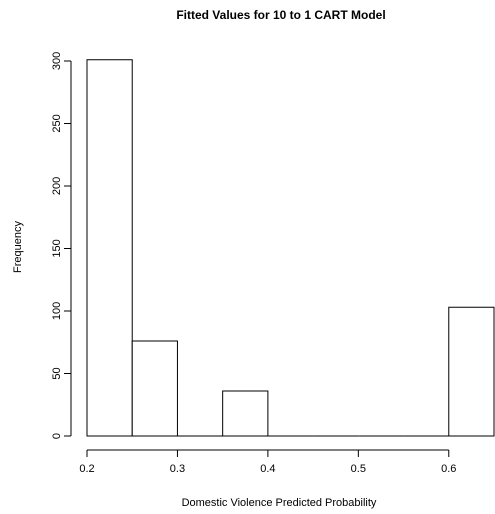 This screenshot has width=495, height=514. I want to click on y-axis-label: Frequency, so click(18, 247).